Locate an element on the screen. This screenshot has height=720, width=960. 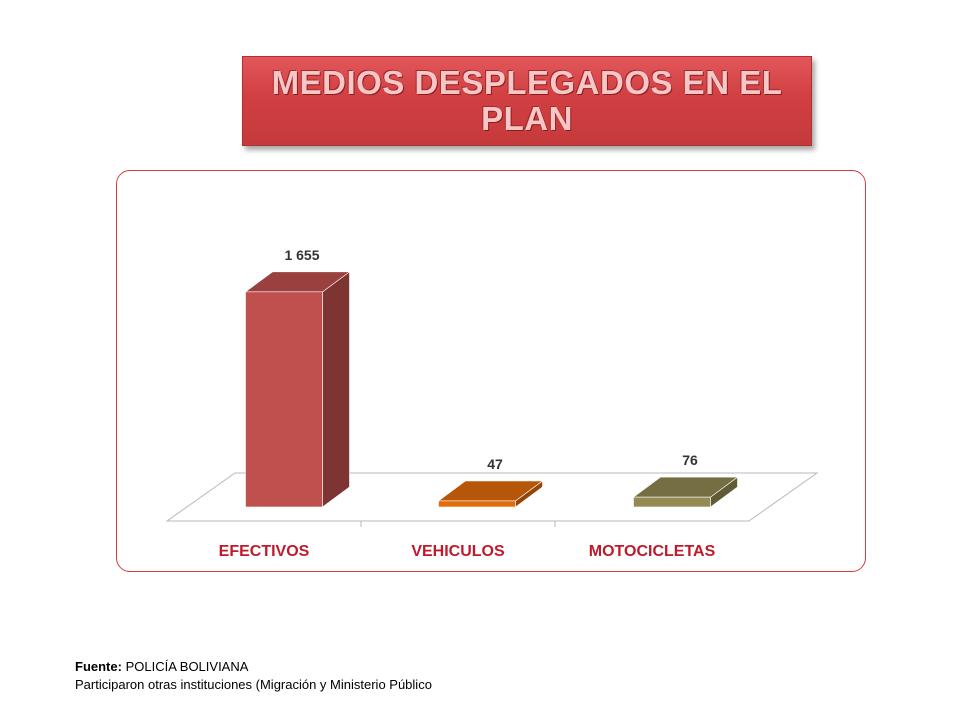
source-line: Fuente: POLICÍA BOLIVIANA is located at coordinates (253, 667).